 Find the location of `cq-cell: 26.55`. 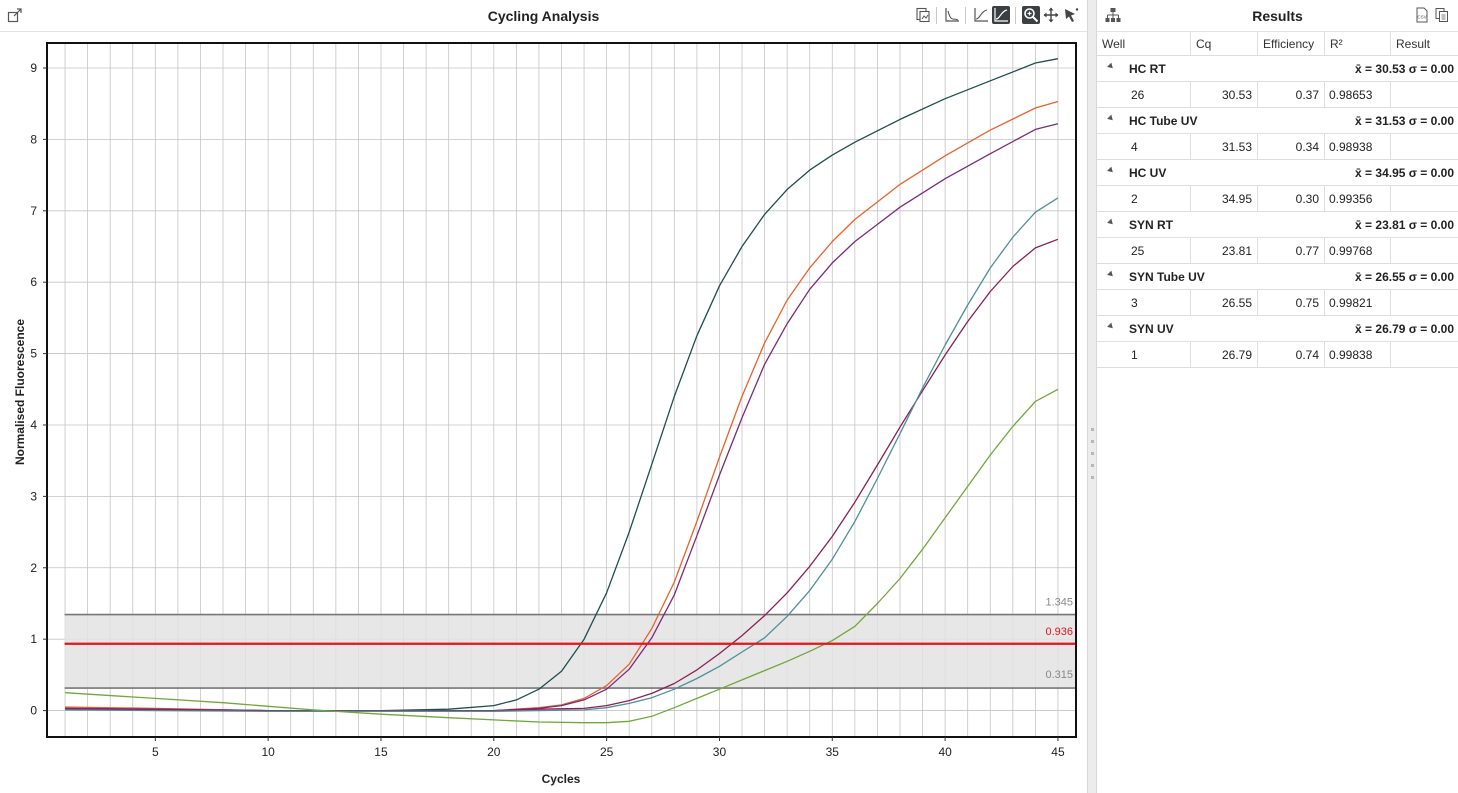

cq-cell: 26.55 is located at coordinates (1224, 302).